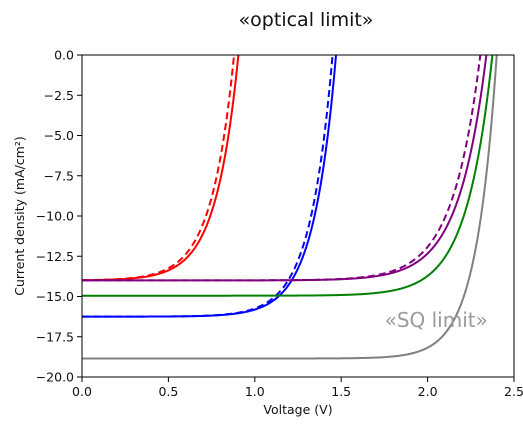  Describe the element at coordinates (59, 175) in the screenshot. I see `y-tick-label: −7.5` at that location.